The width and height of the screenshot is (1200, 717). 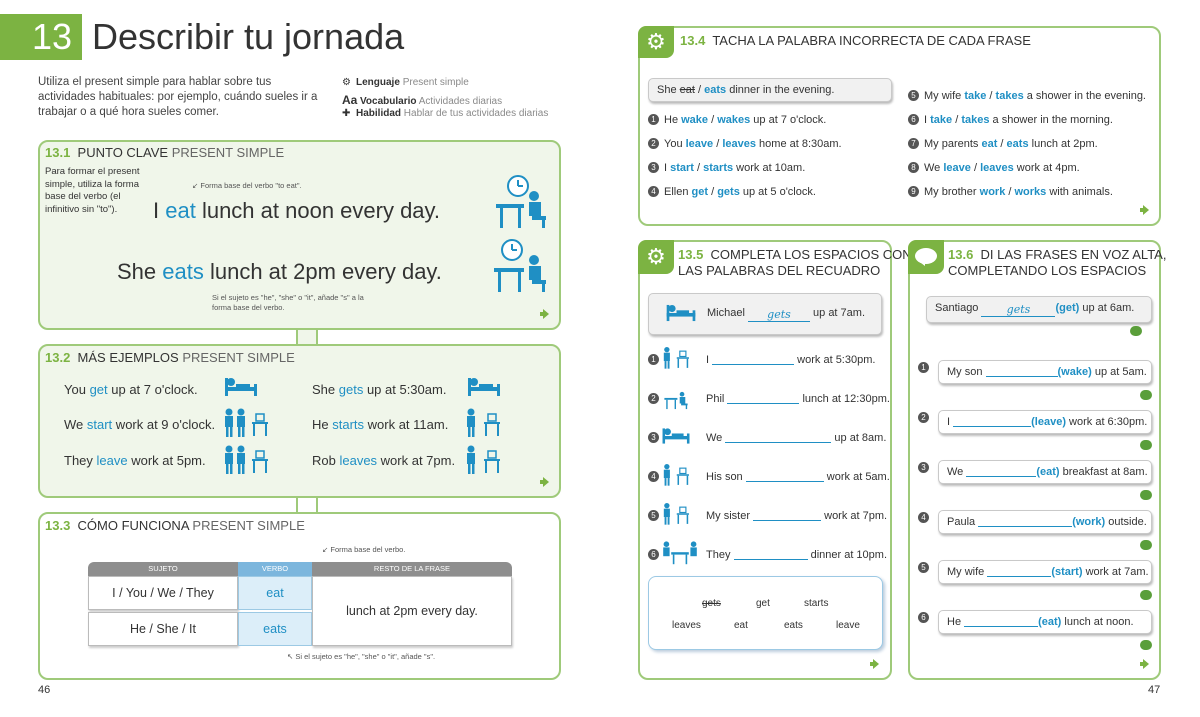 I want to click on example-row: They leave work at 5pm., so click(x=135, y=460).